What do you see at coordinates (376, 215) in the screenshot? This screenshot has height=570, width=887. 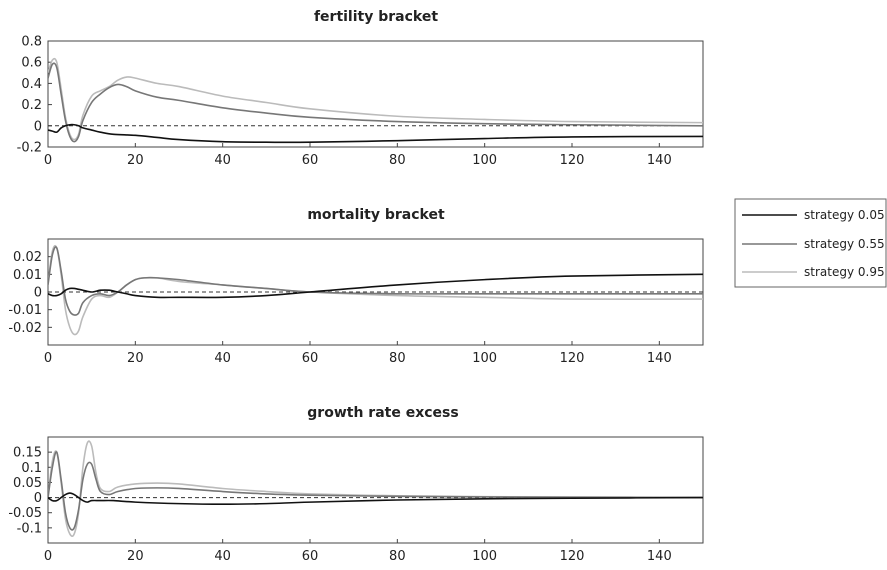 I see `panel-title: mortality bracket` at bounding box center [376, 215].